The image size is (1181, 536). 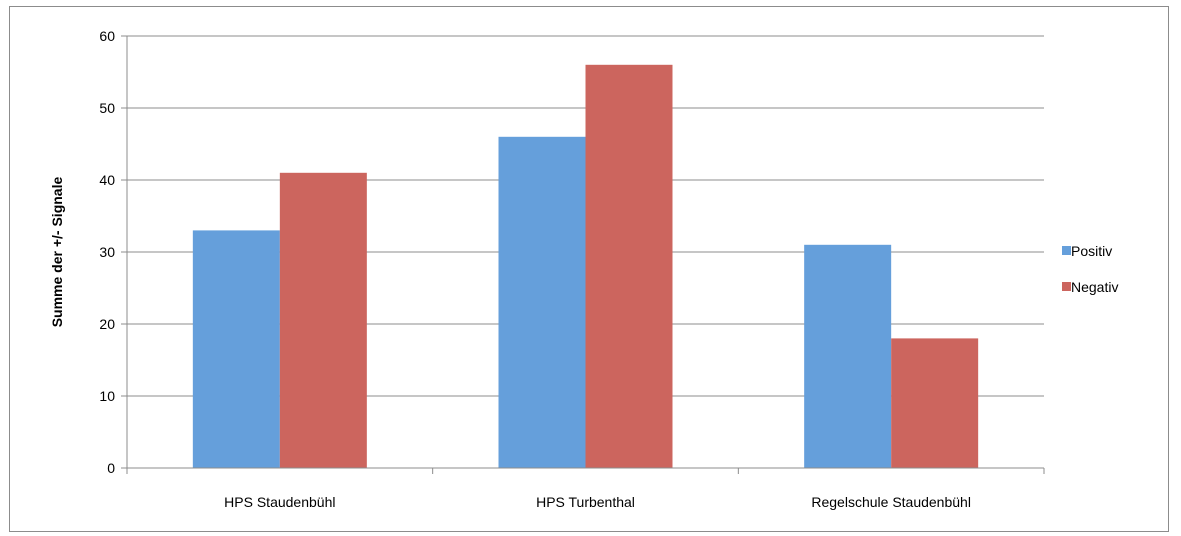 What do you see at coordinates (57, 252) in the screenshot?
I see `y-axis-title: Summe der +/- Signale` at bounding box center [57, 252].